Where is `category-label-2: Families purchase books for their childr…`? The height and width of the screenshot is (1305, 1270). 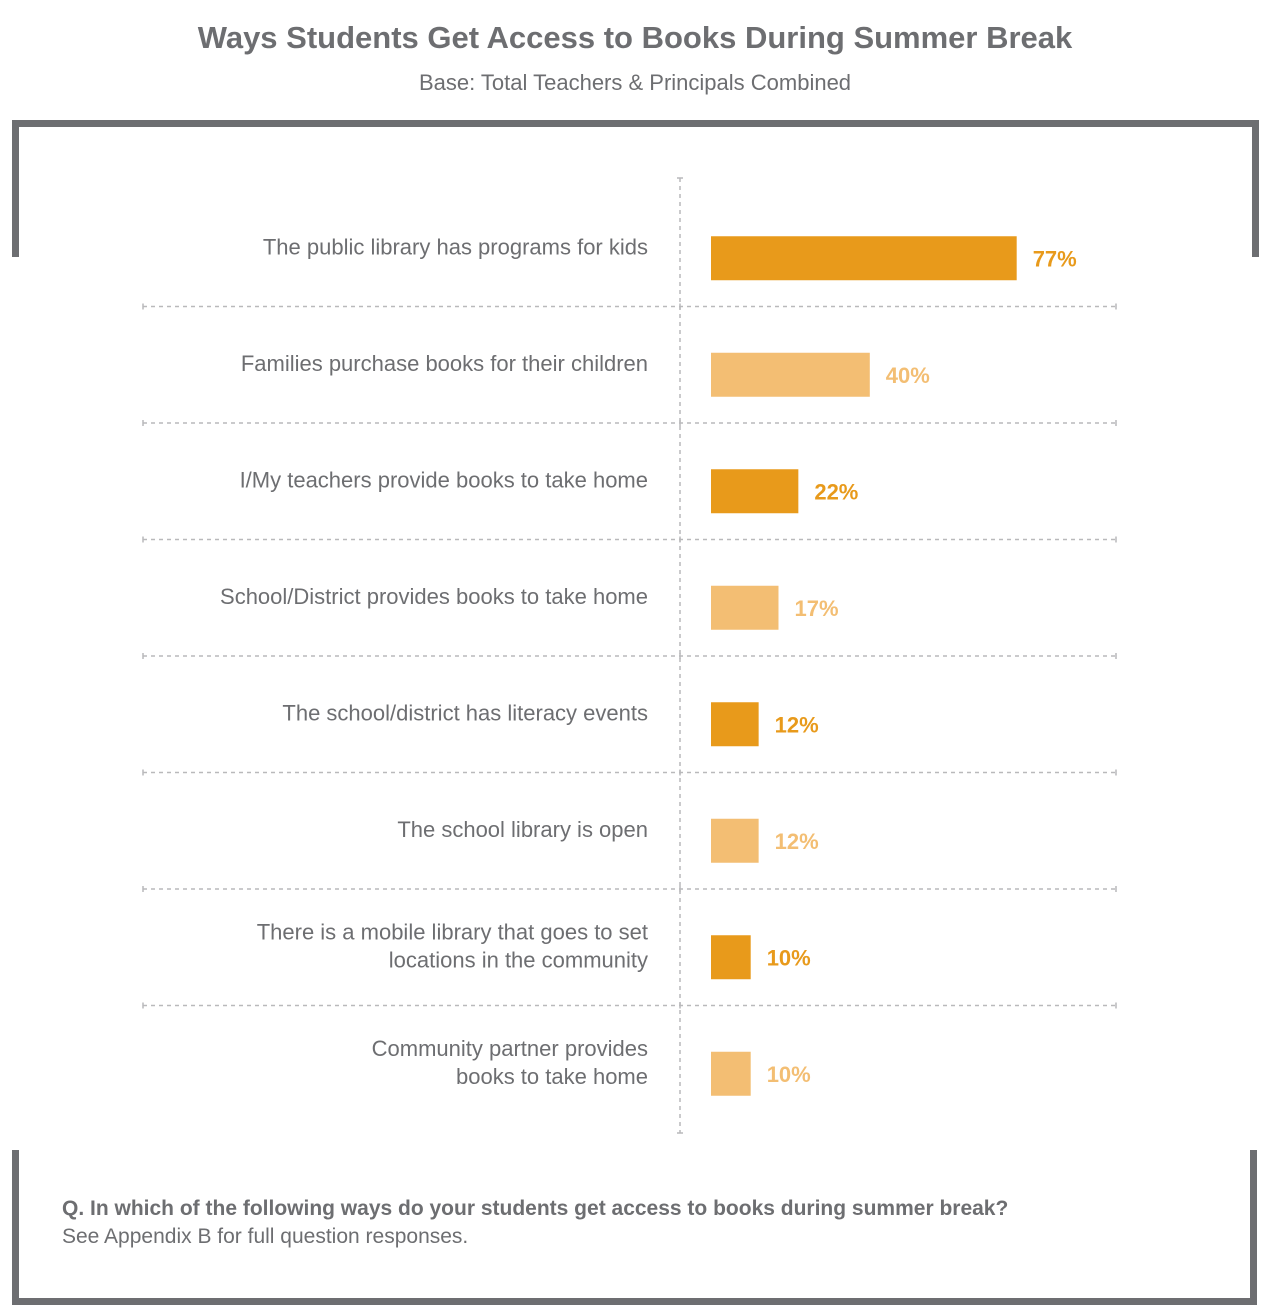 category-label-2: Families purchase books for their childr… is located at coordinates (444, 363).